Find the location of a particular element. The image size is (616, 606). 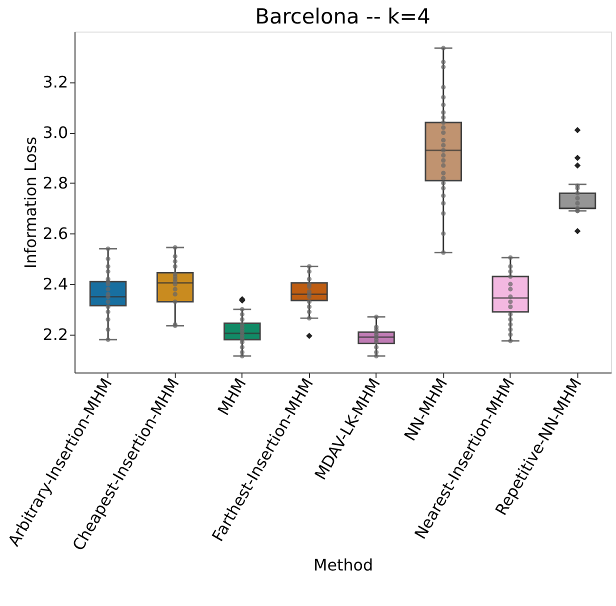

y-axis-title: Information Loss is located at coordinates (30, 202).